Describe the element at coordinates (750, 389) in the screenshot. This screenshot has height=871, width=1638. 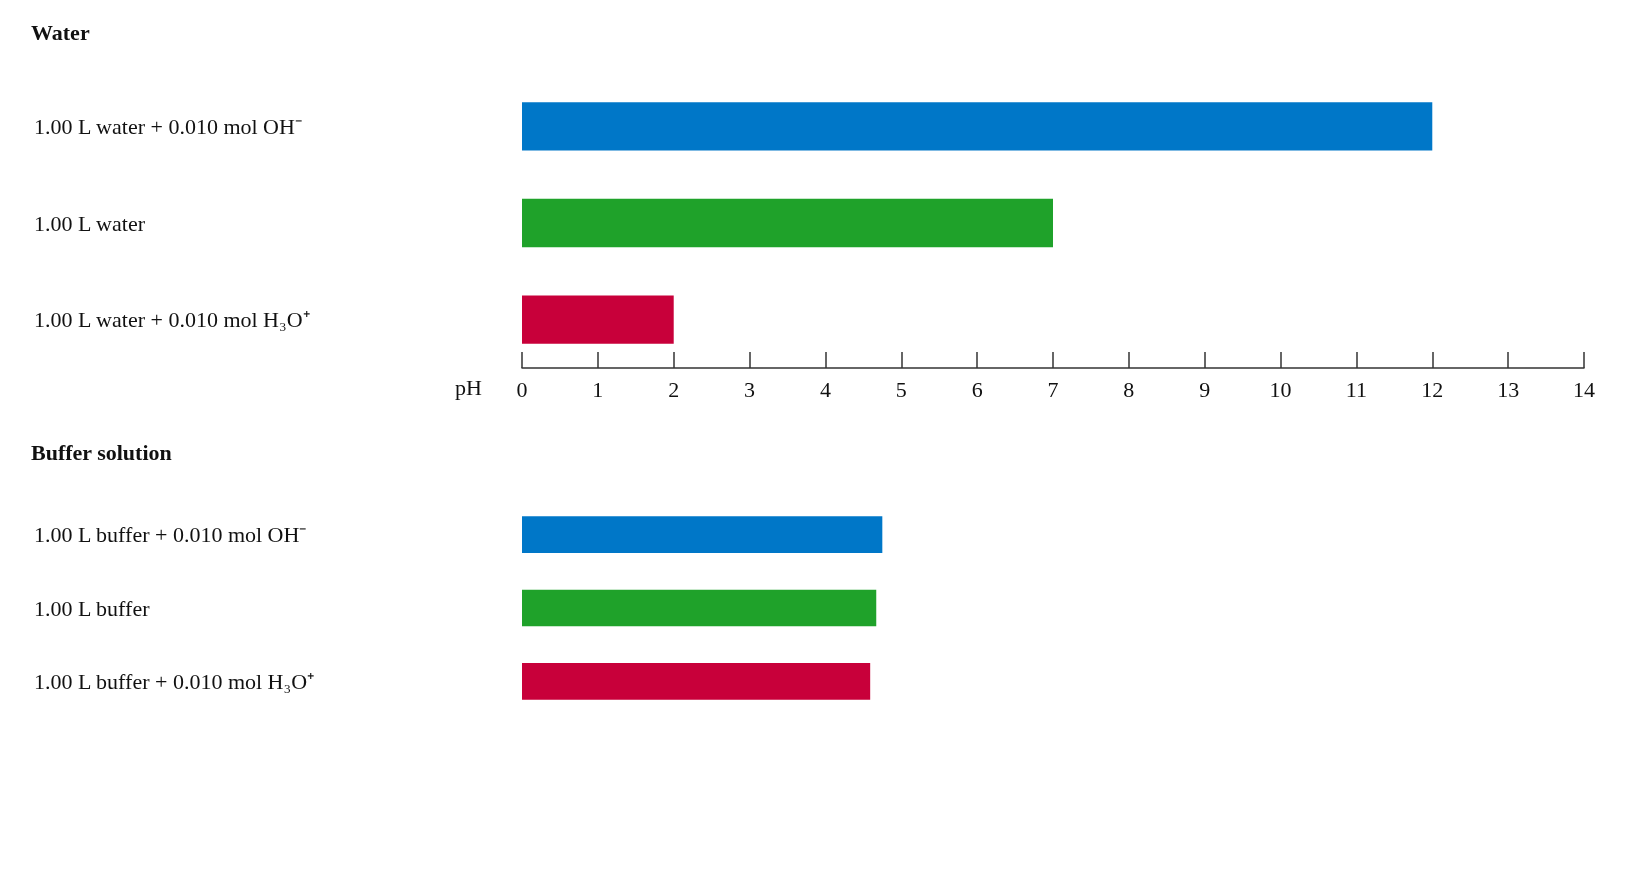
I see `x-tick-label: 3` at that location.